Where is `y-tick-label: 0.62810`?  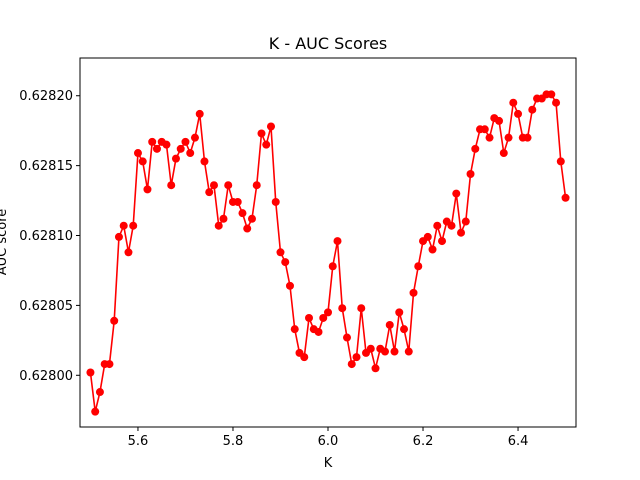 y-tick-label: 0.62810 is located at coordinates (46, 236).